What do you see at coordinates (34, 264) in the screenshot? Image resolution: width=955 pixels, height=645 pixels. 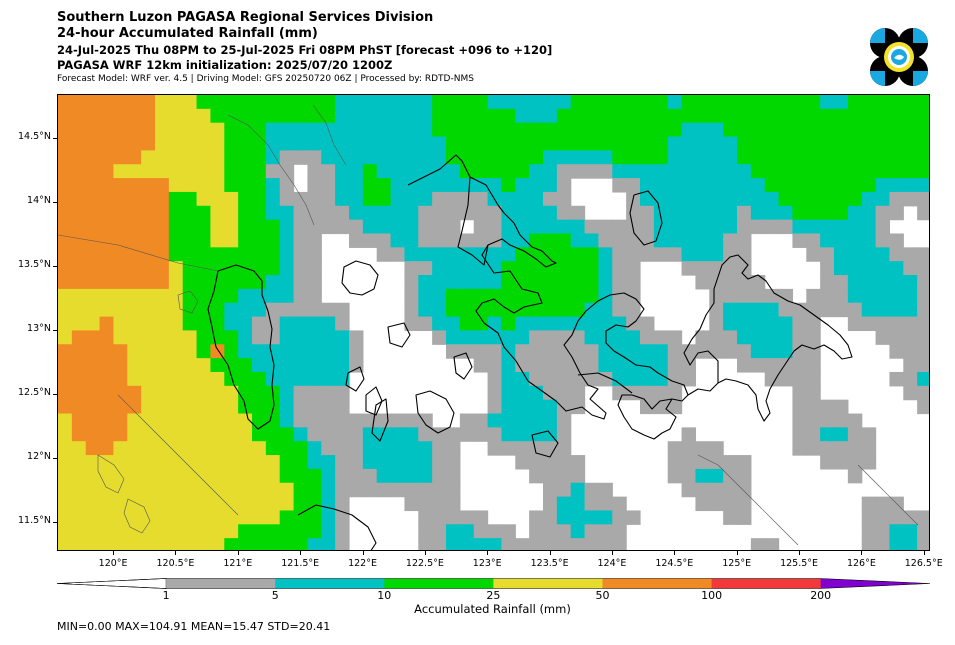 I see `latitude-tick-label: 13.5°N` at bounding box center [34, 264].